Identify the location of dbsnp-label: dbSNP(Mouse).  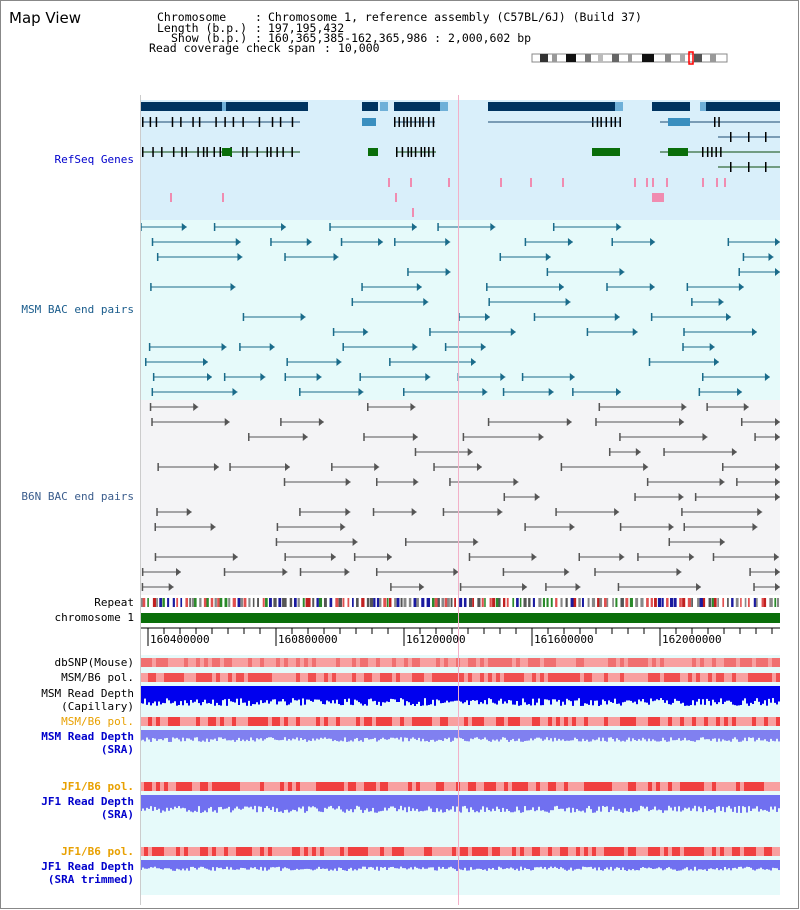
(94, 662).